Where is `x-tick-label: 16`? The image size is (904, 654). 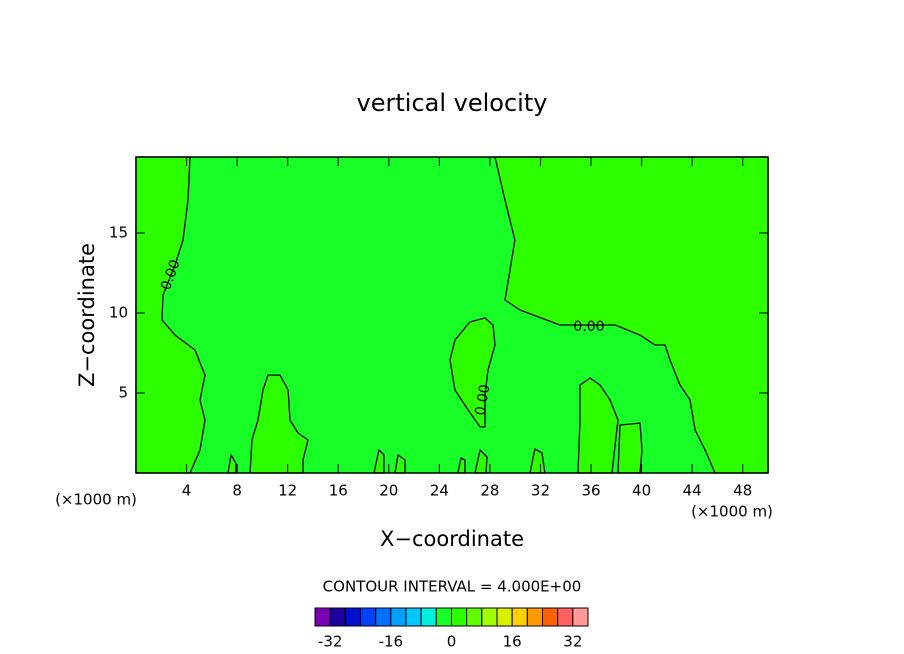
x-tick-label: 16 is located at coordinates (338, 491).